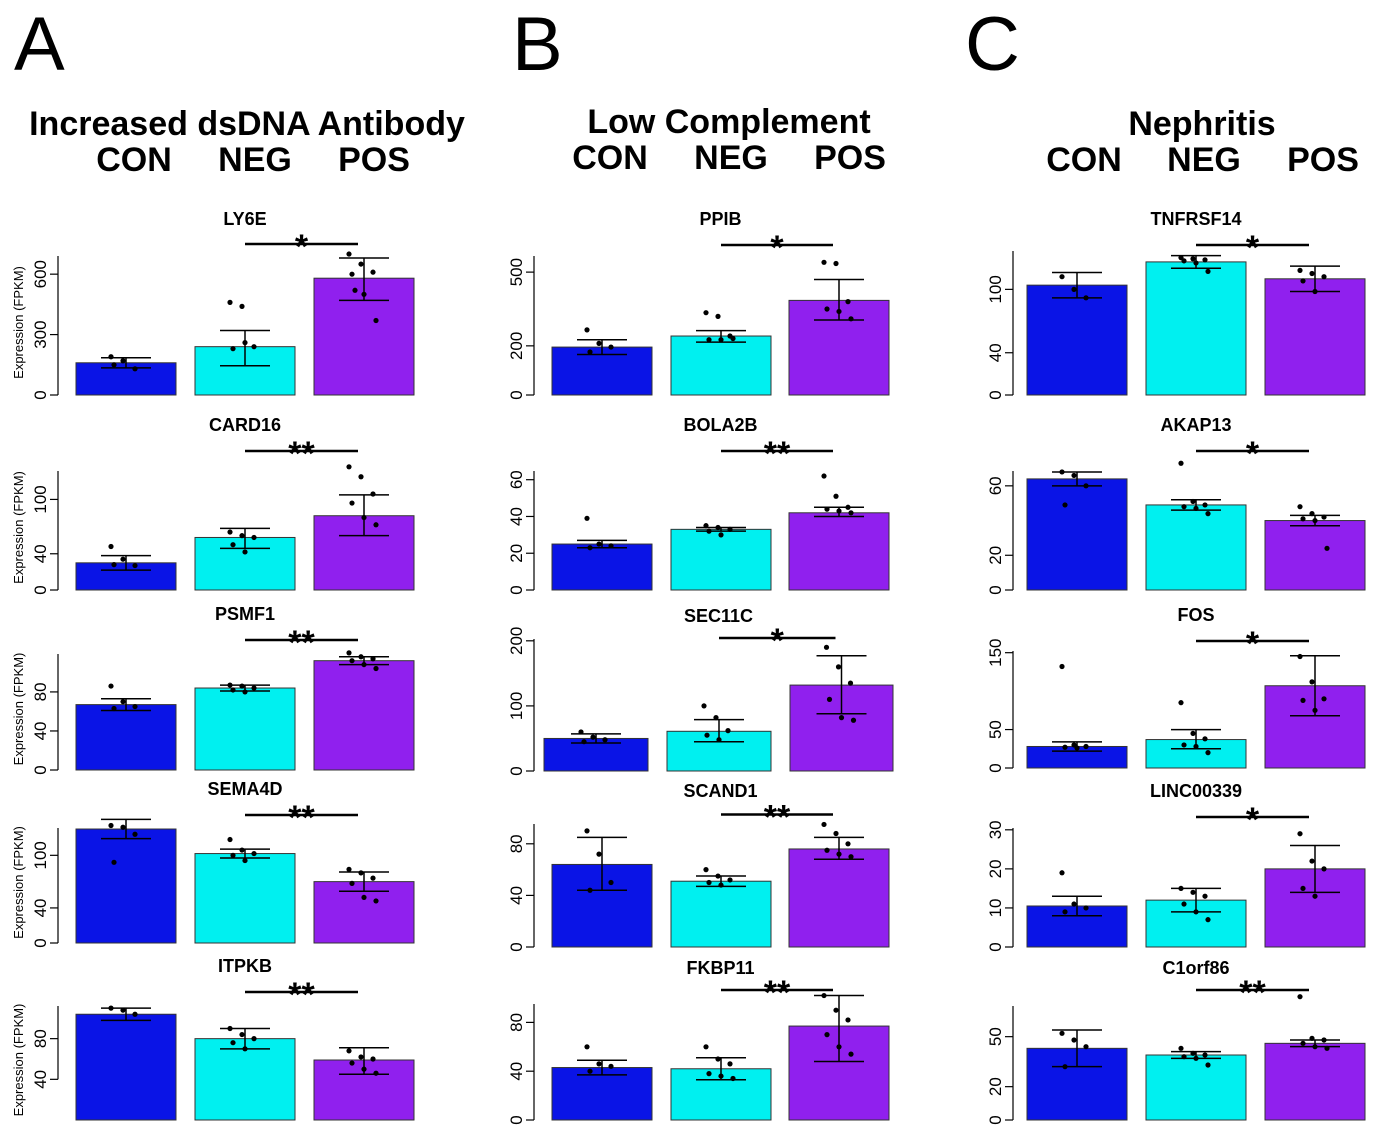 This screenshot has height=1128, width=1376. I want to click on y-tick-label: 200, so click(516, 641).